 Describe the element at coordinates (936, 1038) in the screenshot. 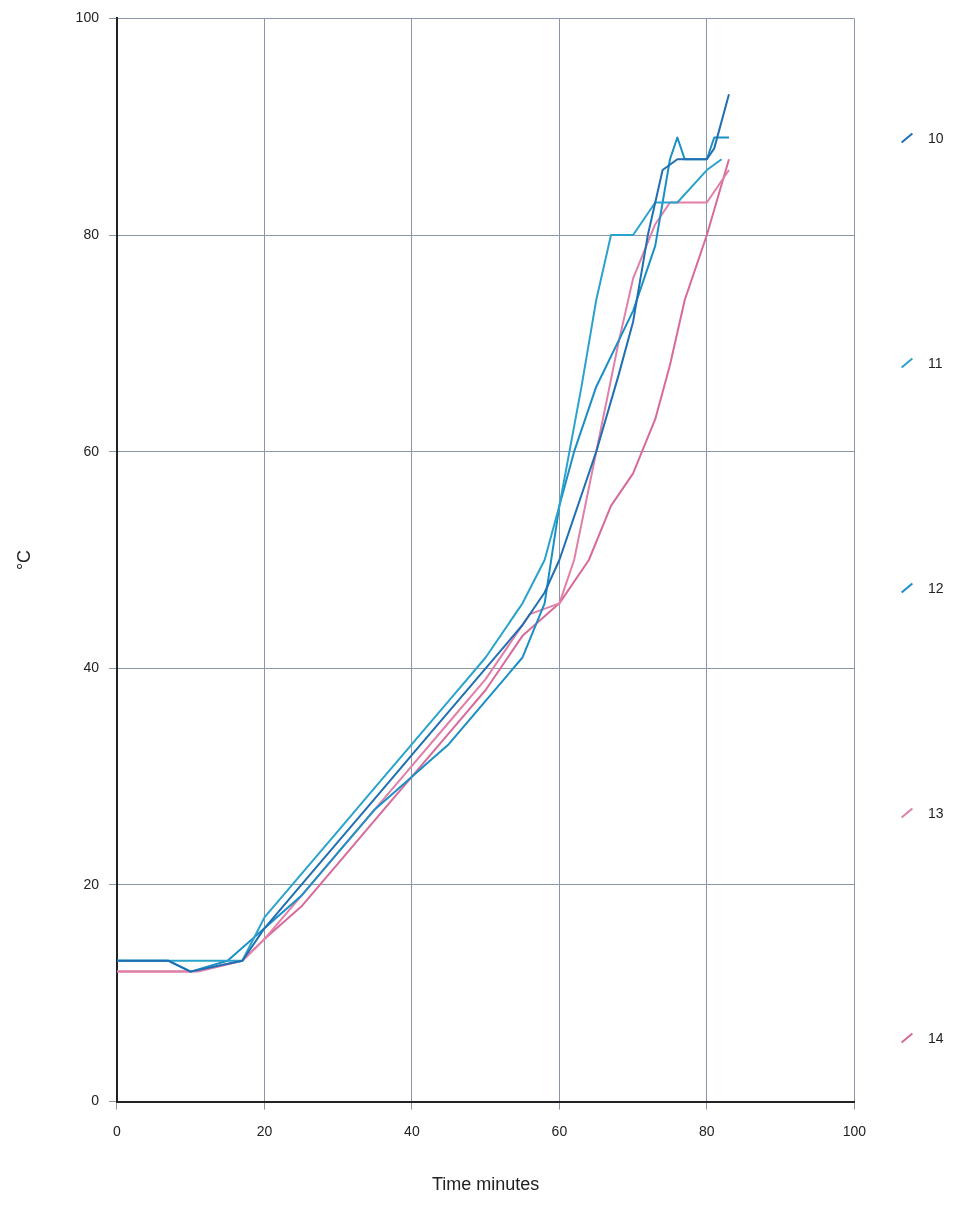

I see `legend-label: 14` at that location.